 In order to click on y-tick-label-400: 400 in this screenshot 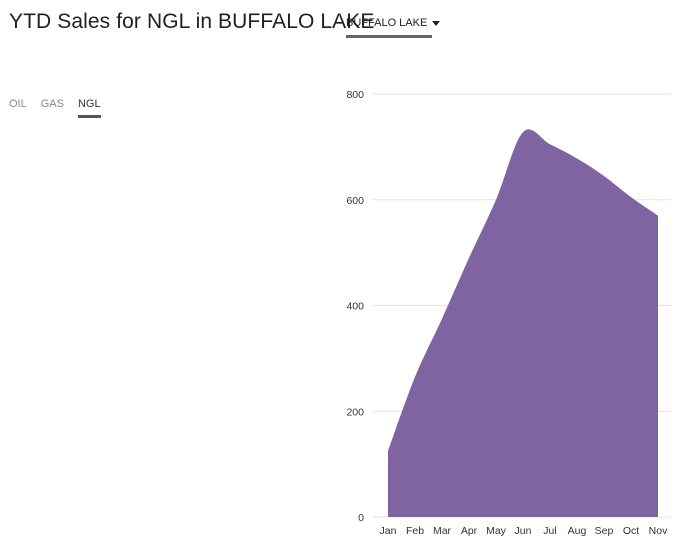, I will do `click(355, 307)`.